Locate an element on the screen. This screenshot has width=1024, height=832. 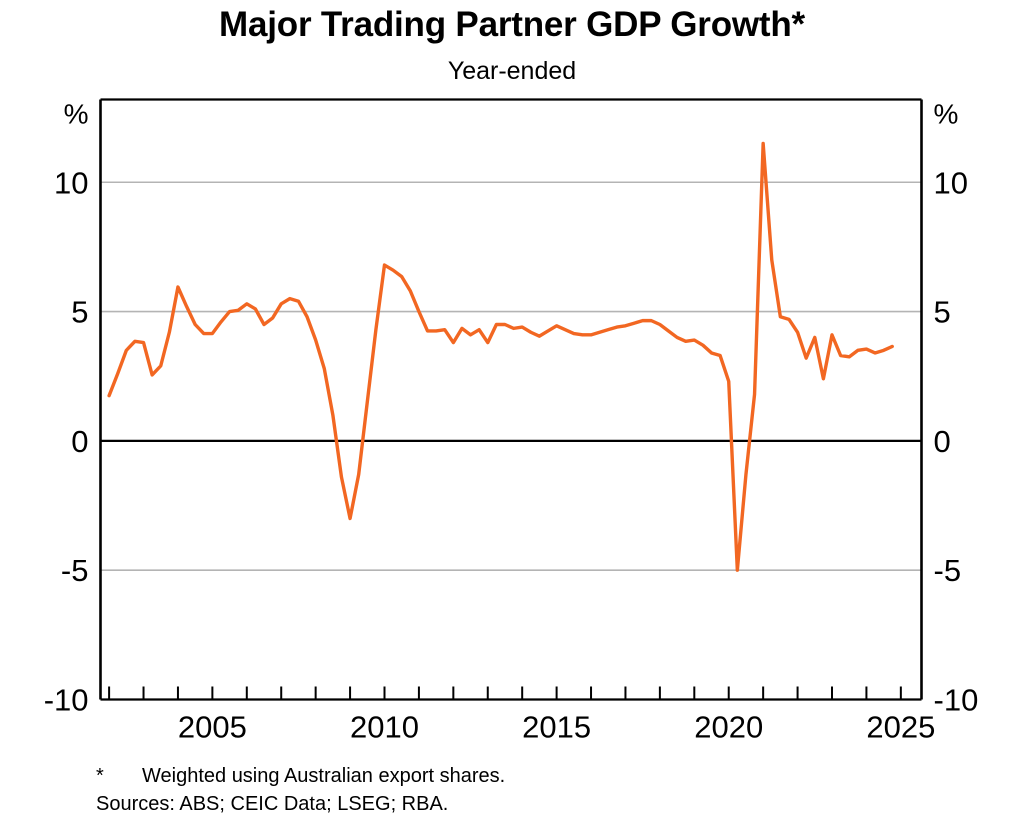
x-tick-label-2015: 2015 is located at coordinates (556, 727).